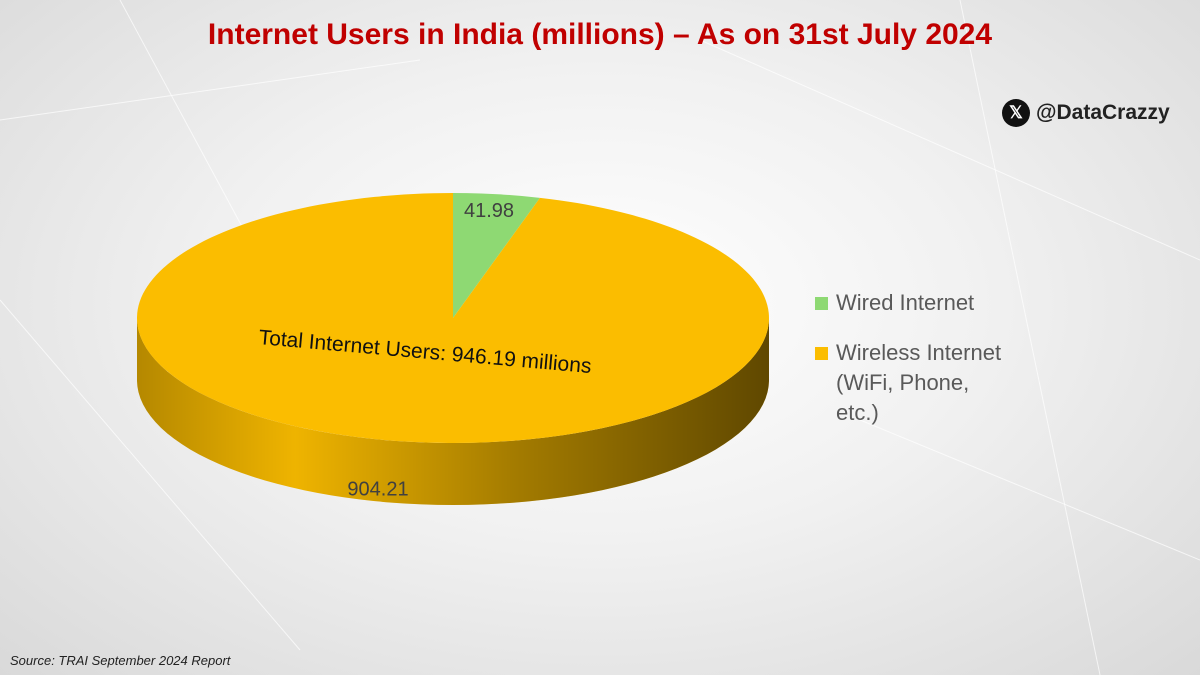 The width and height of the screenshot is (1200, 675). I want to click on data-label: 904.21, so click(377, 489).